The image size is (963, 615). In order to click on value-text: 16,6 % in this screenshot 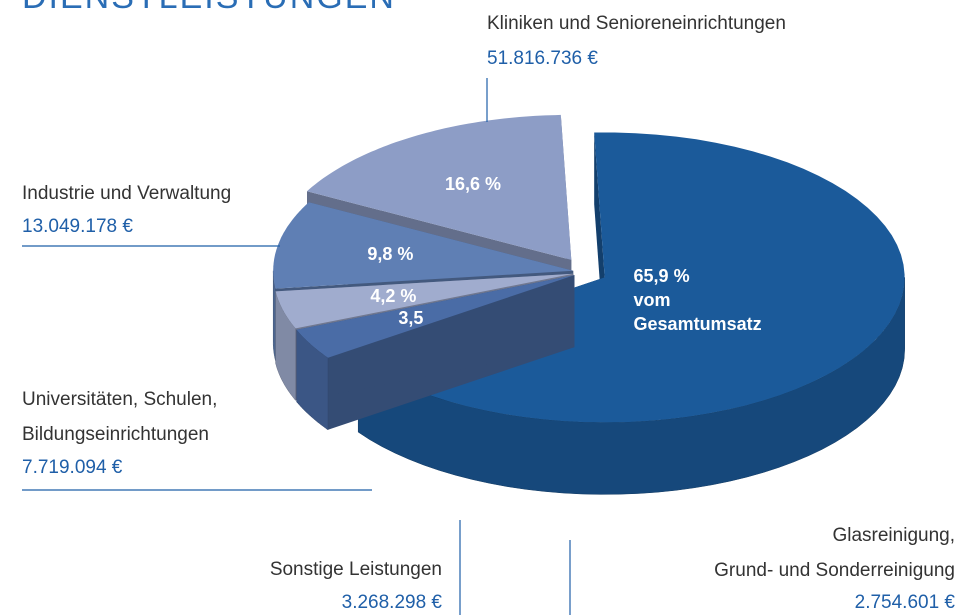, I will do `click(473, 183)`.